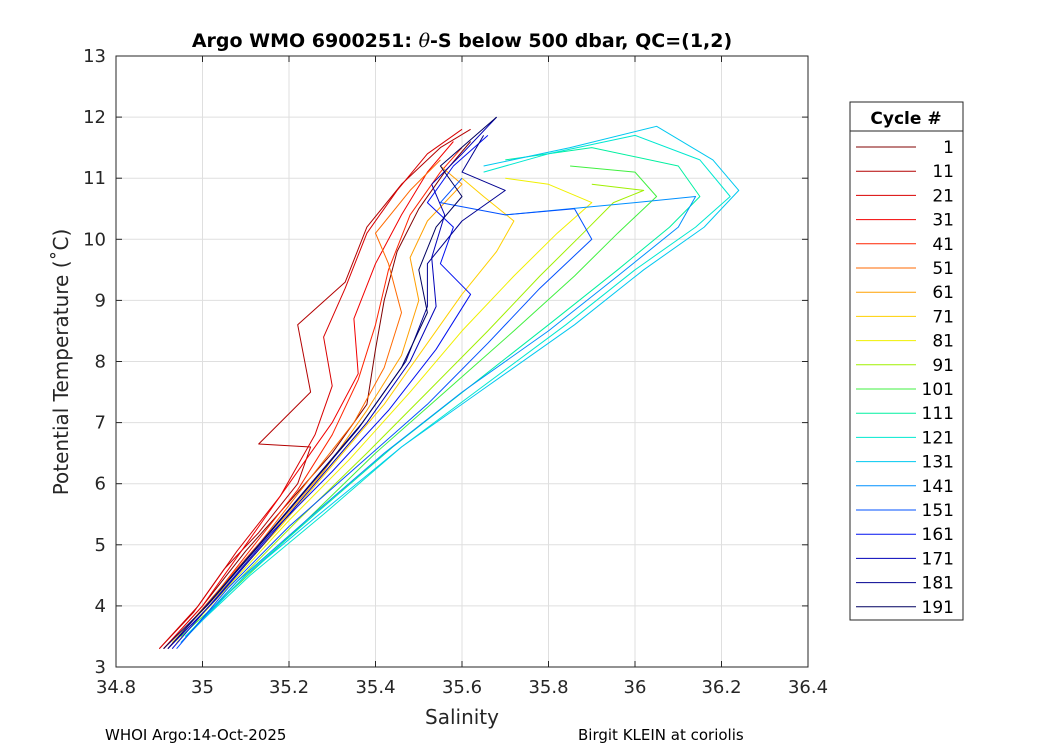 This screenshot has width=1050, height=750. I want to click on legend-label-cycle-161: 161, so click(938, 535).